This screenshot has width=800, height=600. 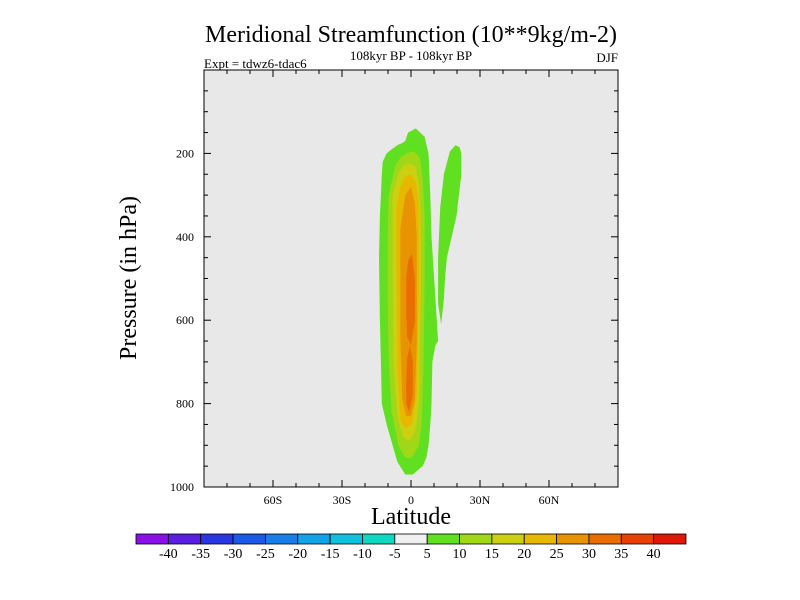 What do you see at coordinates (185, 153) in the screenshot?
I see `y-tick-label: 200` at bounding box center [185, 153].